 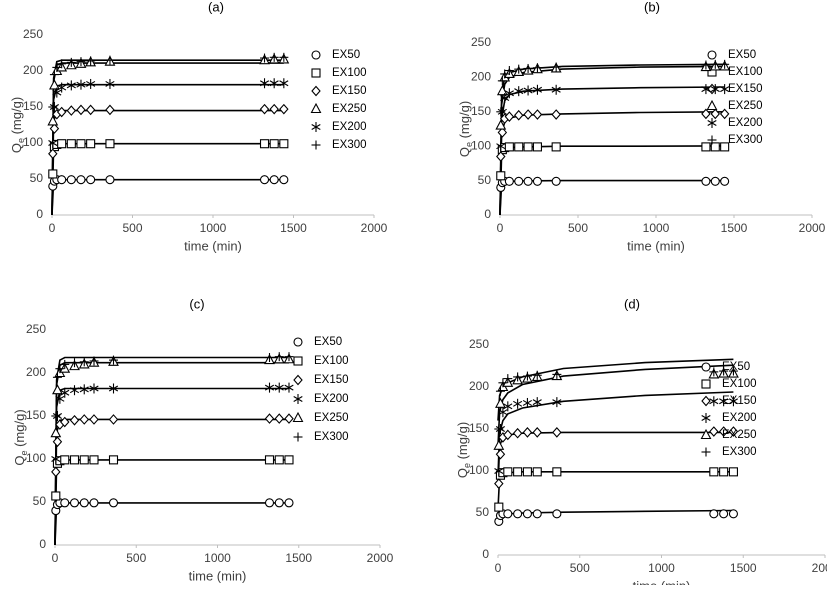 What do you see at coordinates (742, 55) in the screenshot?
I see `legend-label: EX50` at bounding box center [742, 55].